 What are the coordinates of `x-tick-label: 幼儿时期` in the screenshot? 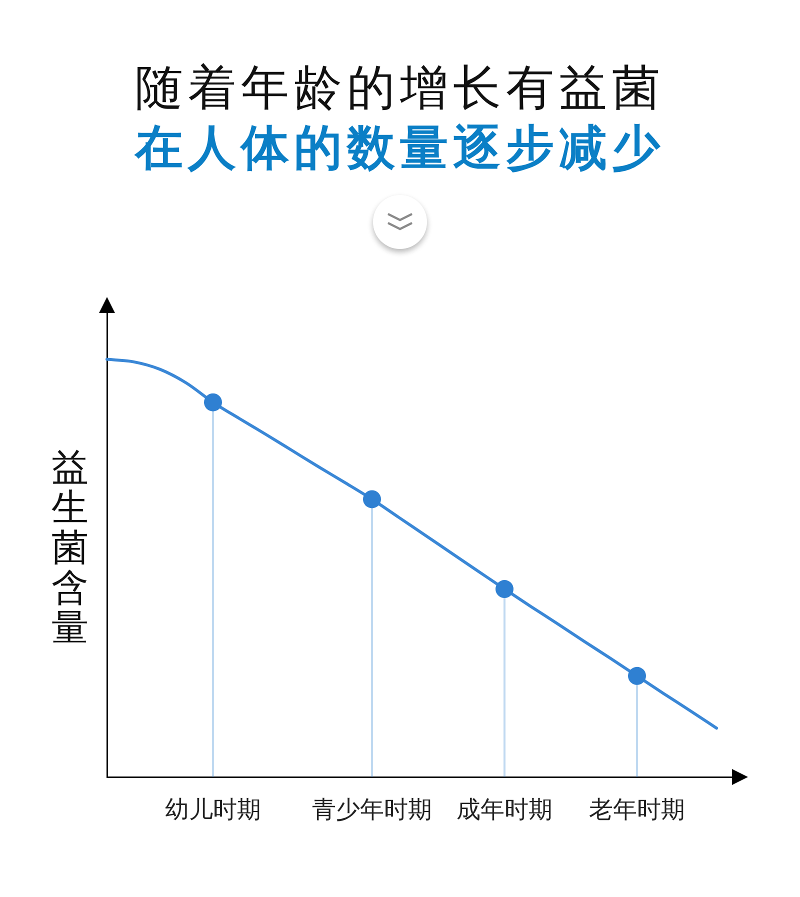 It's located at (213, 810).